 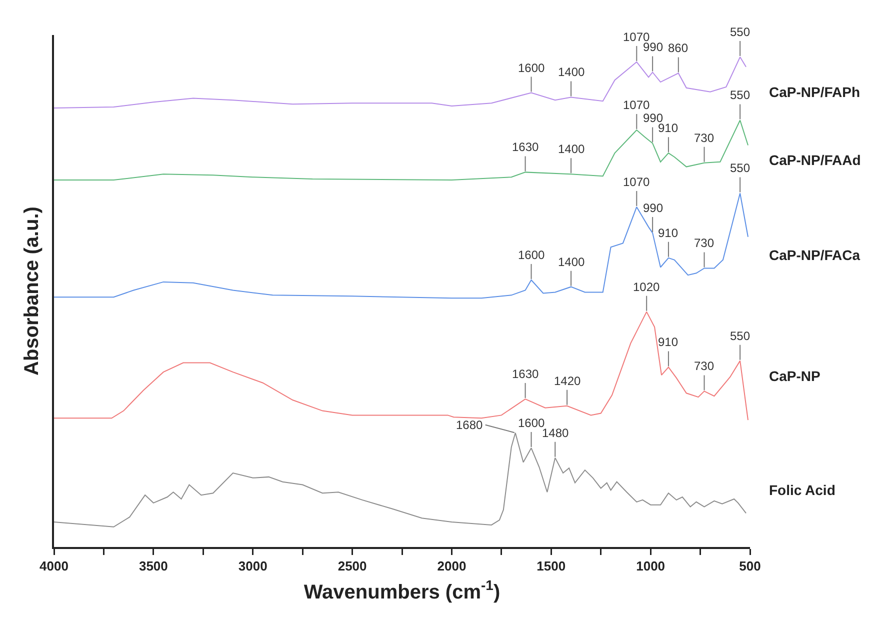 What do you see at coordinates (352, 566) in the screenshot?
I see `x-tick-label: 2500` at bounding box center [352, 566].